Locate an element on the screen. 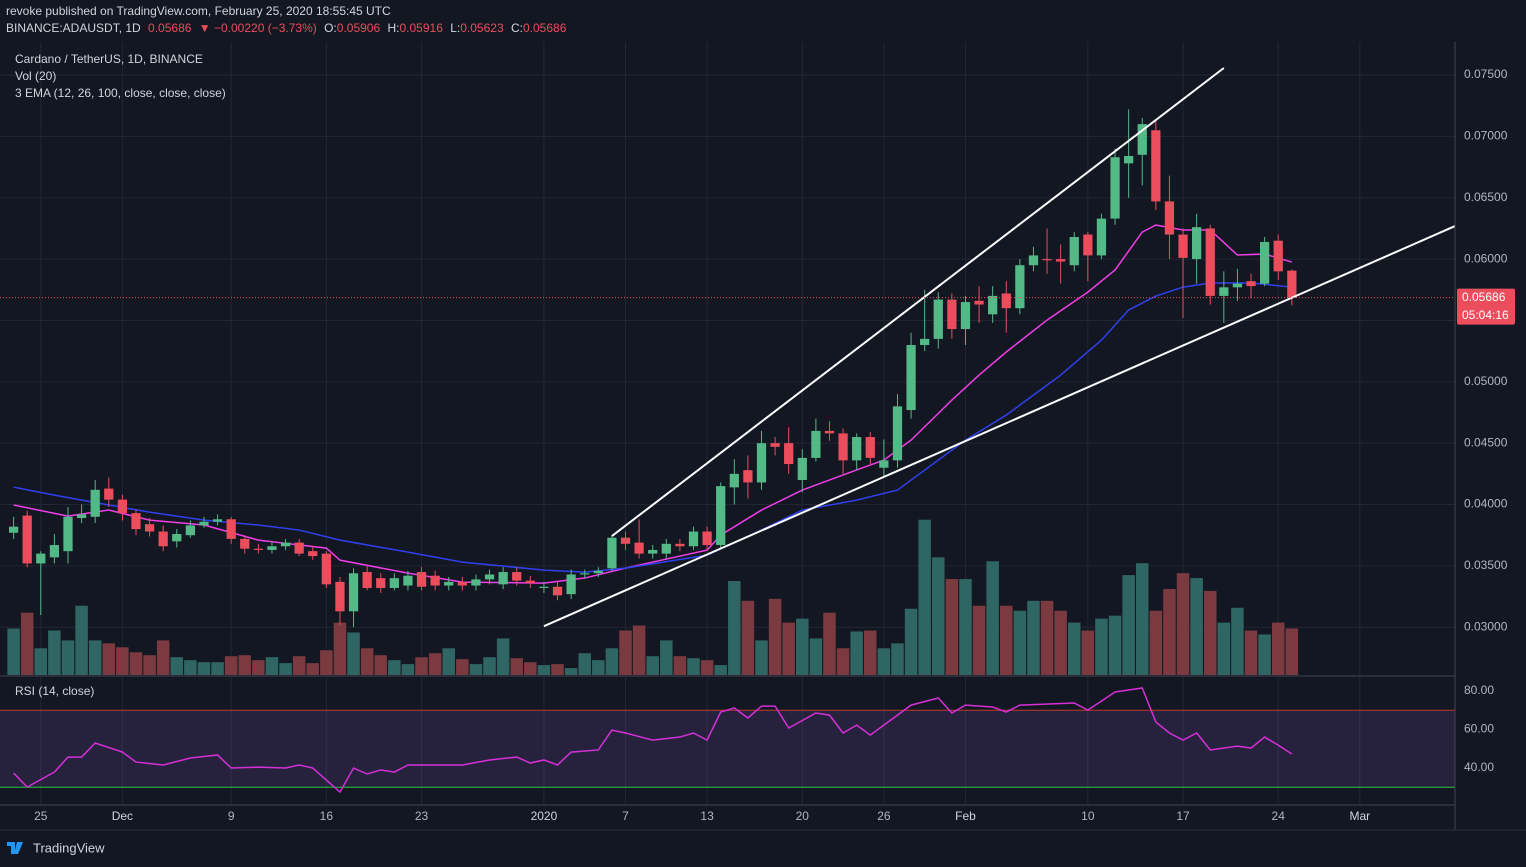 The width and height of the screenshot is (1526, 867). ohlc-key: C: is located at coordinates (517, 28).